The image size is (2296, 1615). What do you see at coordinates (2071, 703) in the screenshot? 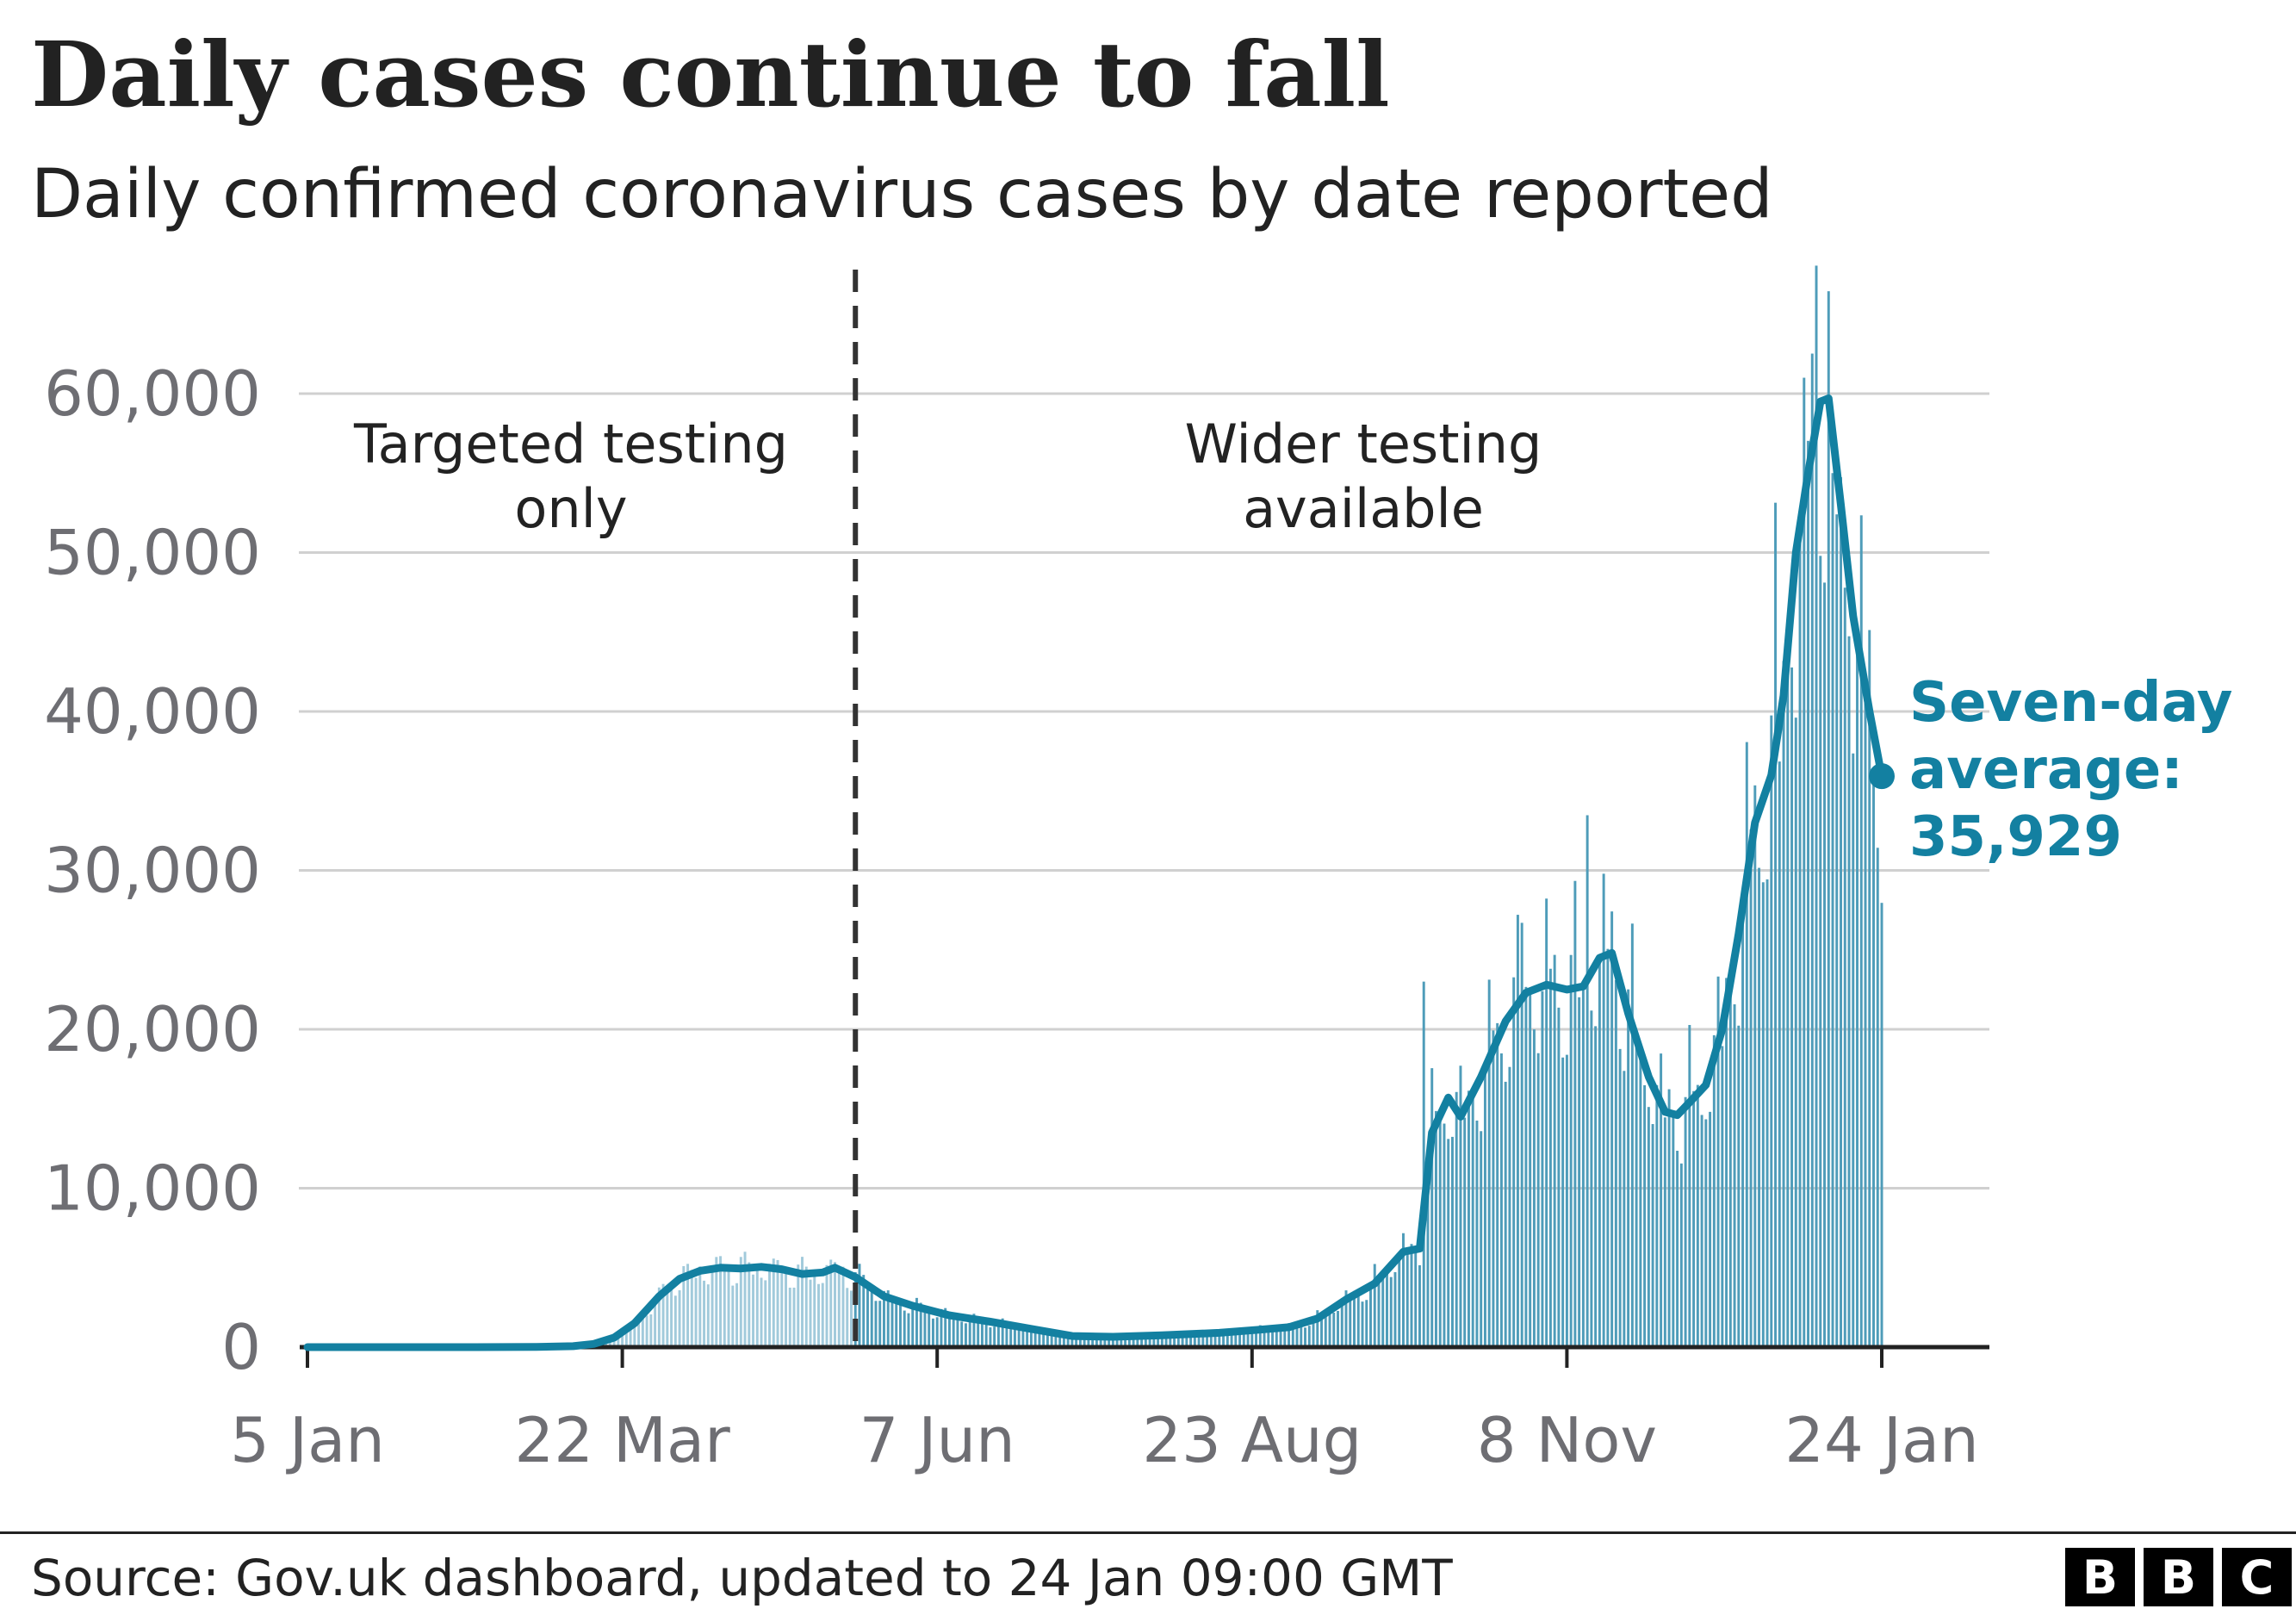
I see `series-label: Seven-day` at bounding box center [2071, 703].